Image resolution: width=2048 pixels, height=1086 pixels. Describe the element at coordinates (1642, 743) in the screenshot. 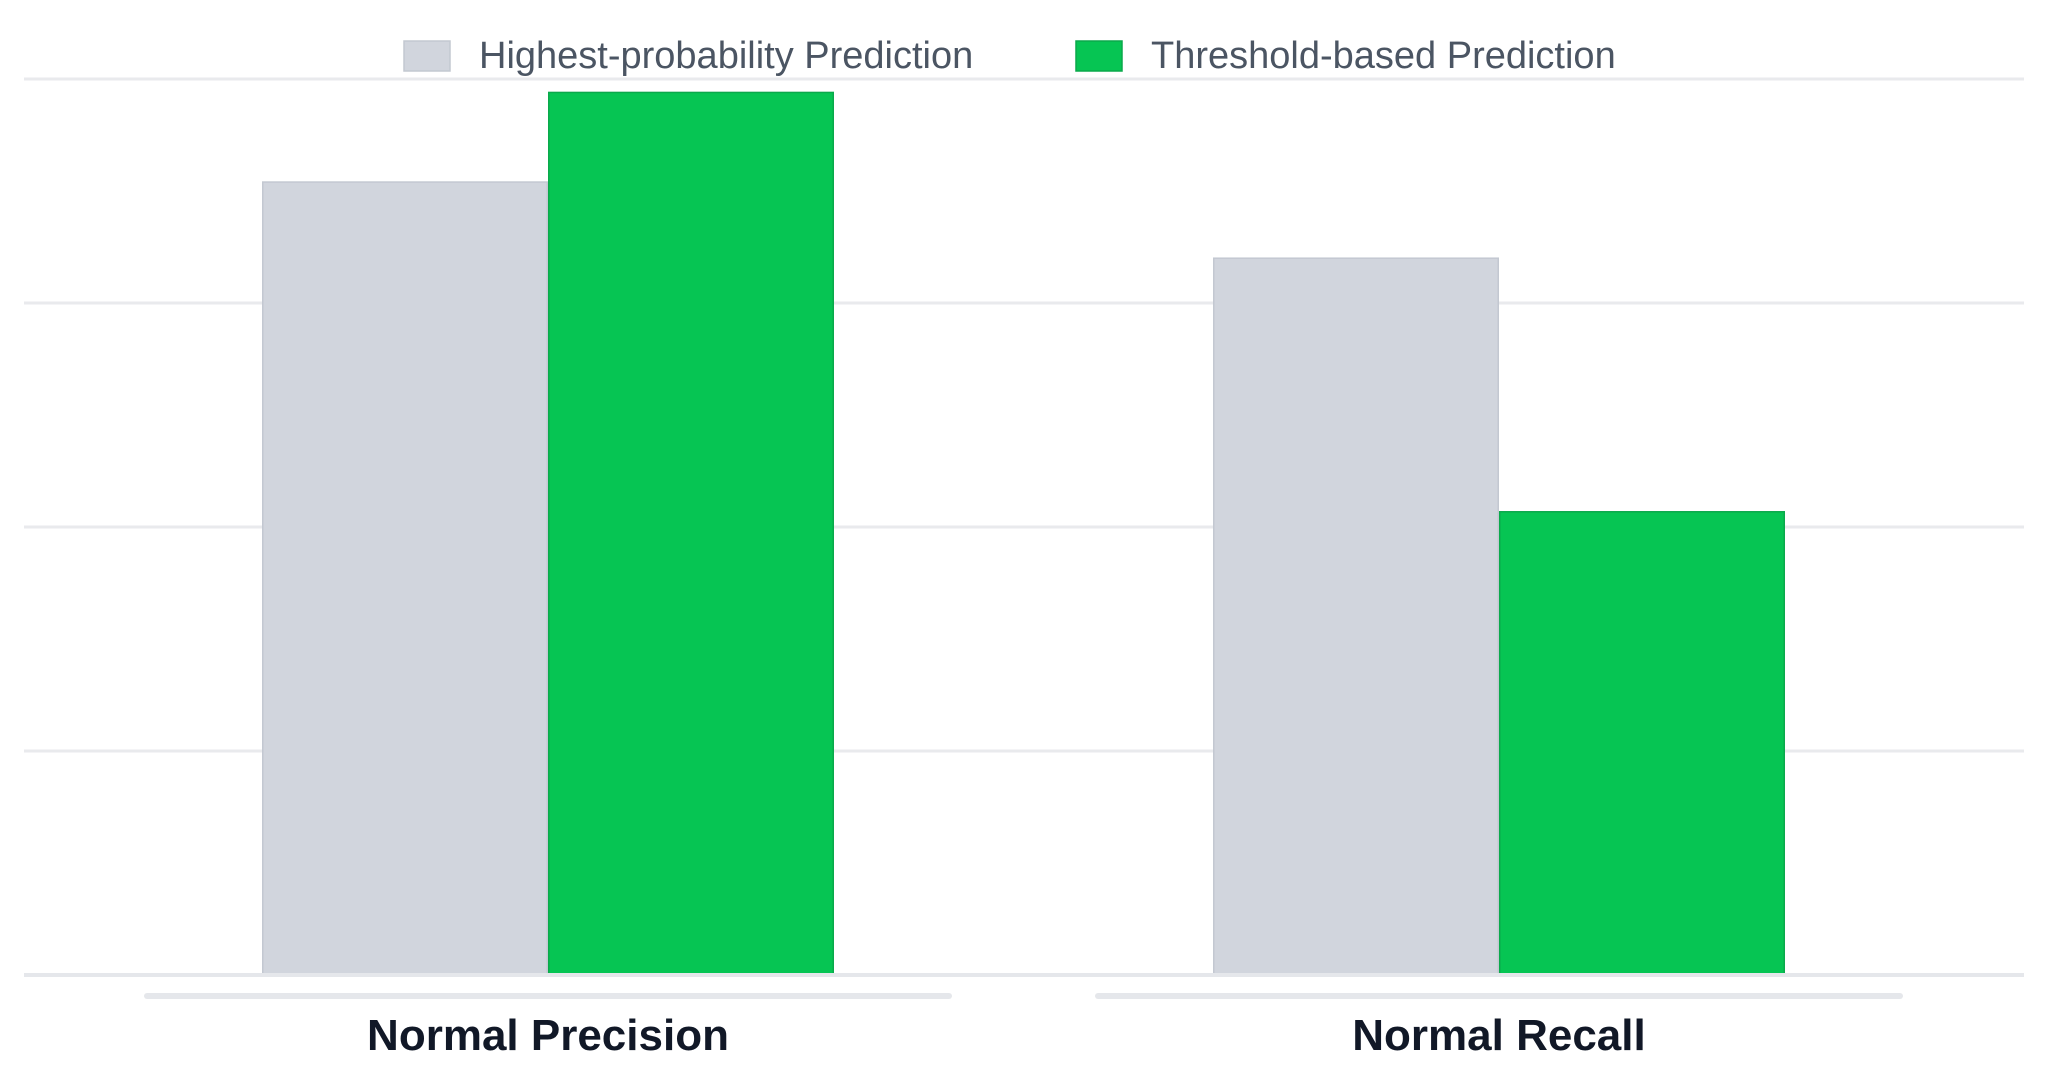

I see `bar-threshold-based-normal-recall` at that location.